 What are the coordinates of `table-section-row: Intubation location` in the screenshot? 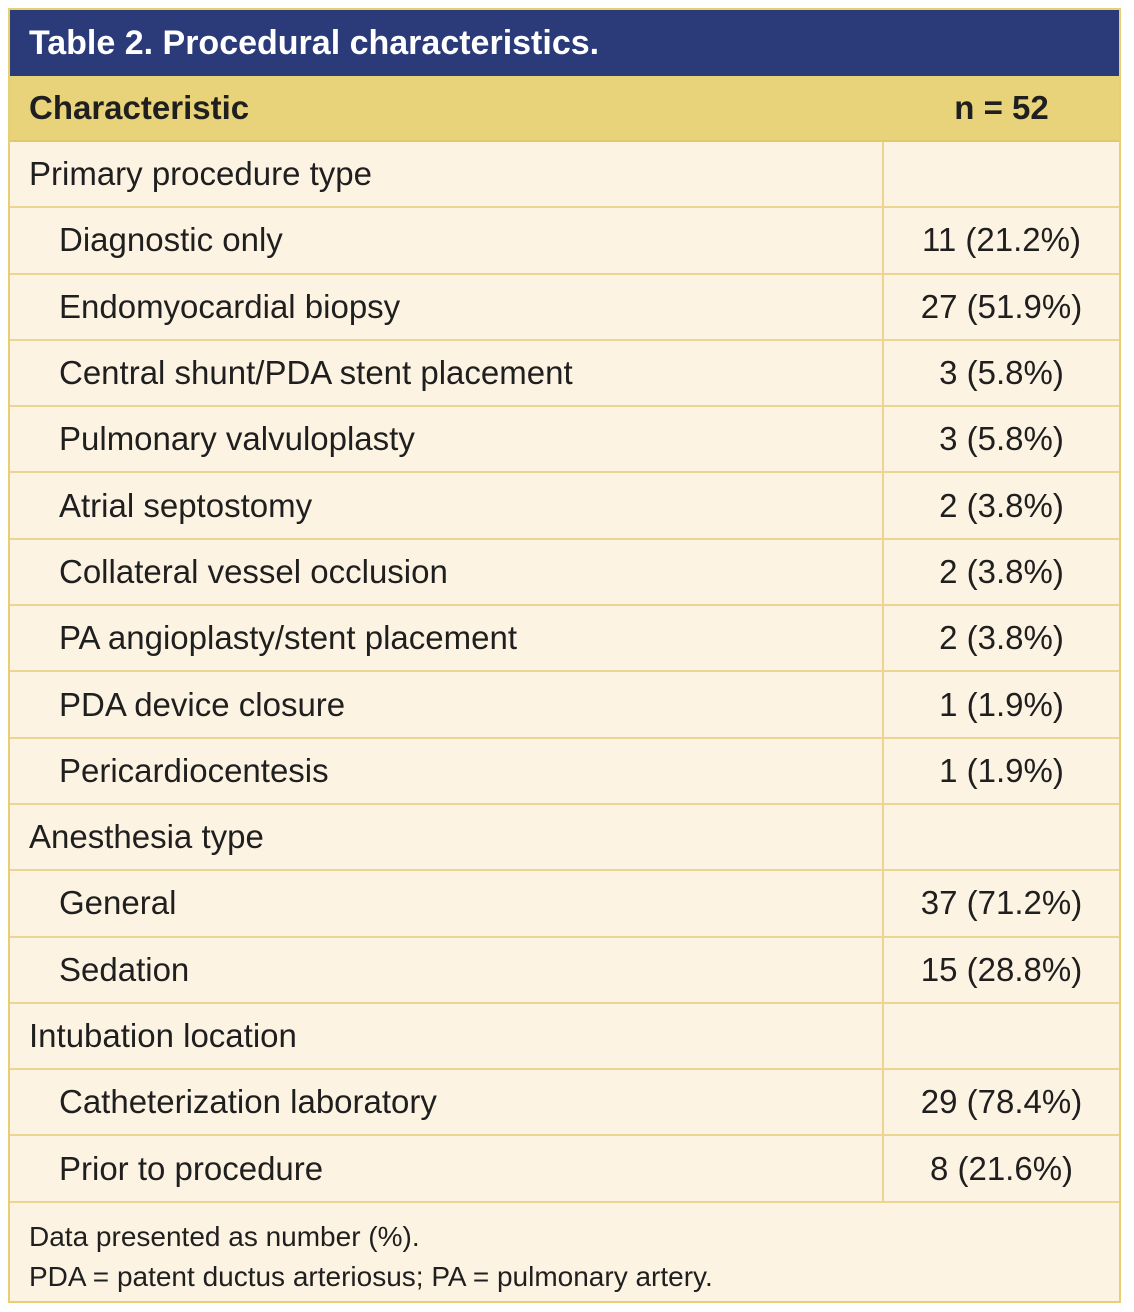 It's located at (564, 1037).